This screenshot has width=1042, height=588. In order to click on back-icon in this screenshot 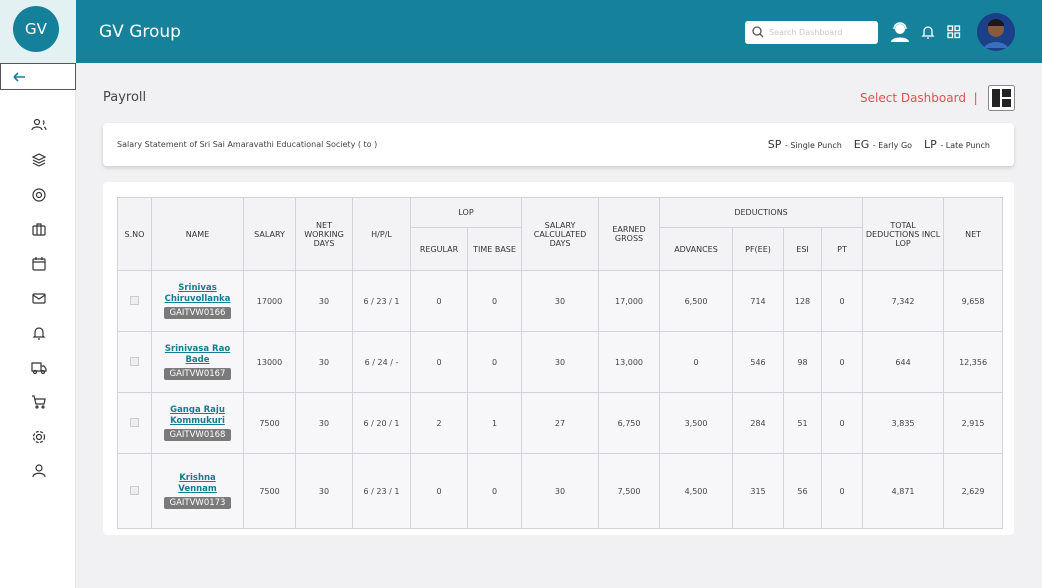, I will do `click(19, 77)`.